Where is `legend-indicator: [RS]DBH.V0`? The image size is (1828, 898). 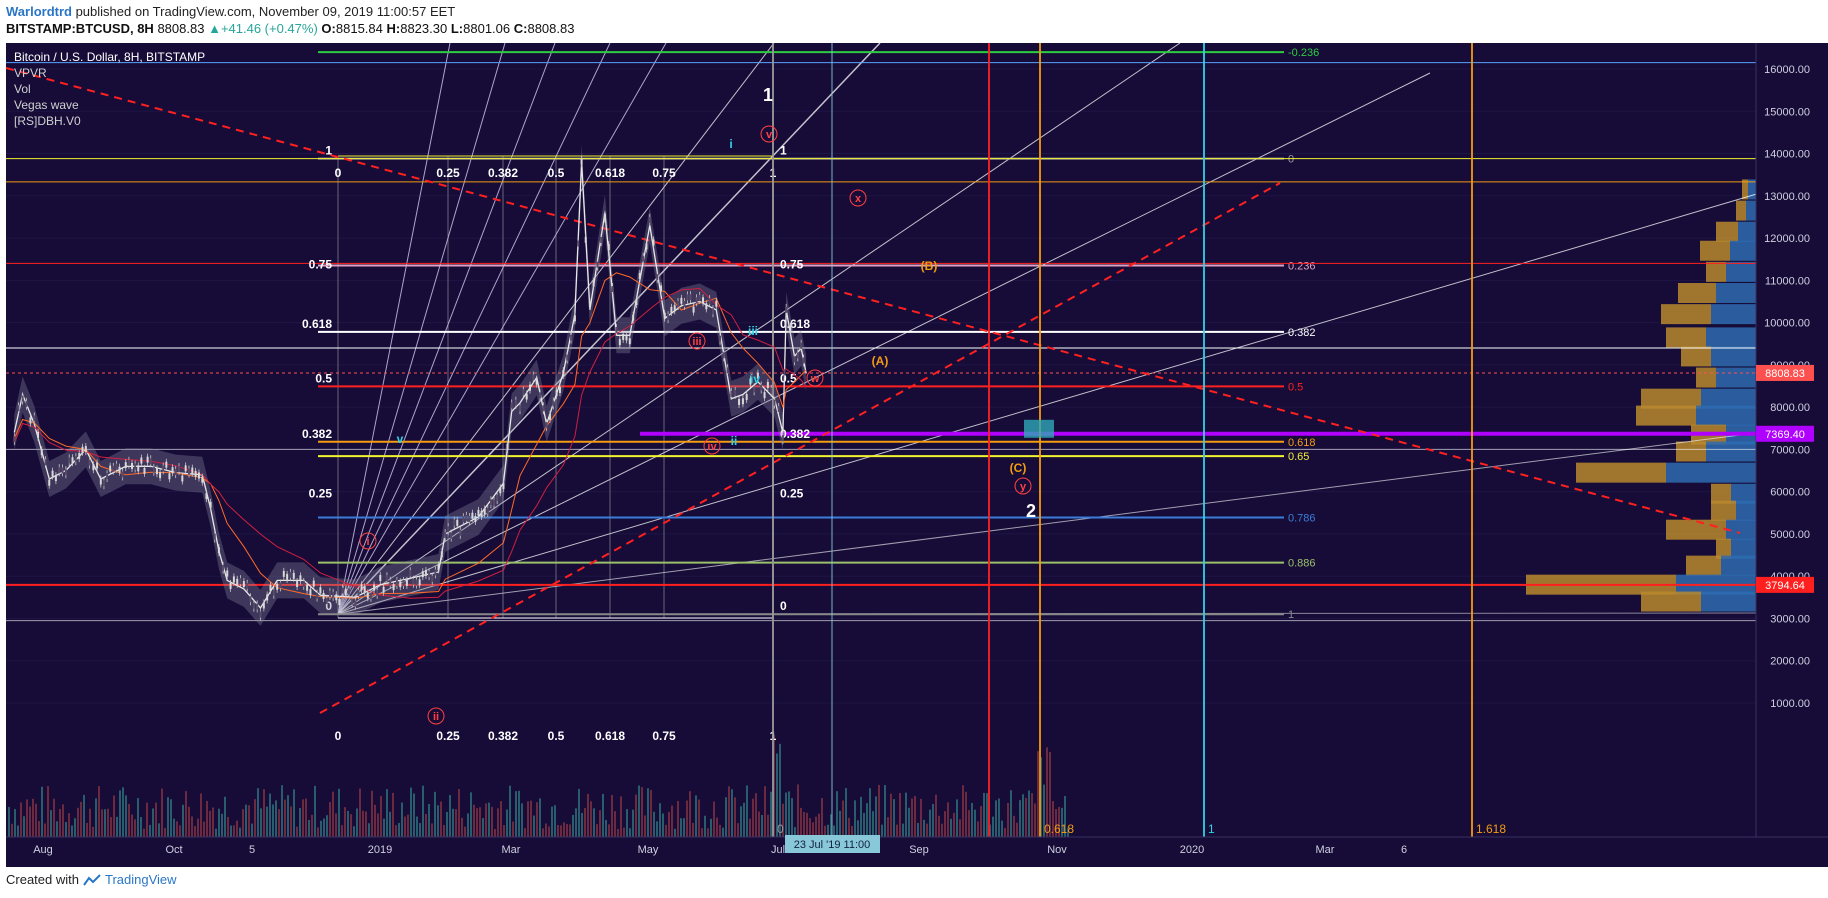
legend-indicator: [RS]DBH.V0 is located at coordinates (47, 121).